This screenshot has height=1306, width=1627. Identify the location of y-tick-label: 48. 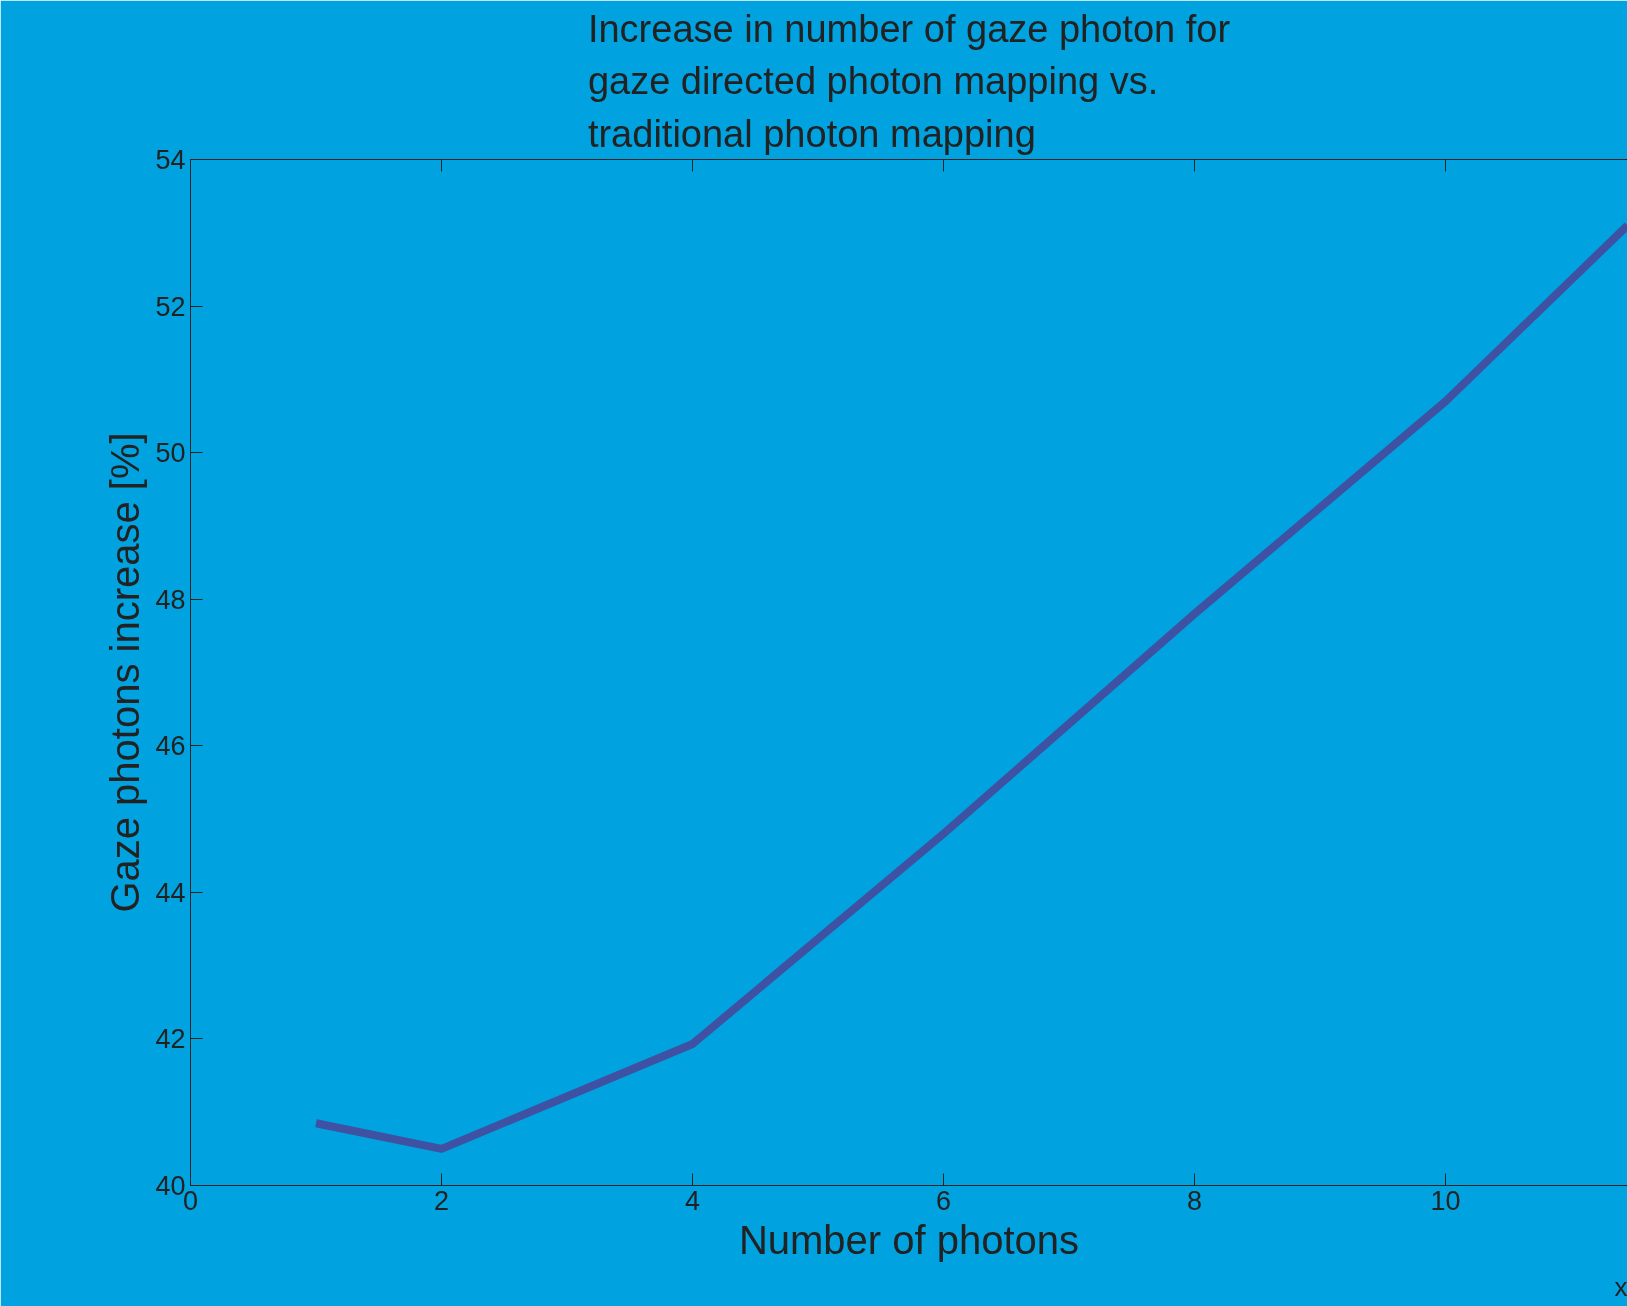
(170, 599).